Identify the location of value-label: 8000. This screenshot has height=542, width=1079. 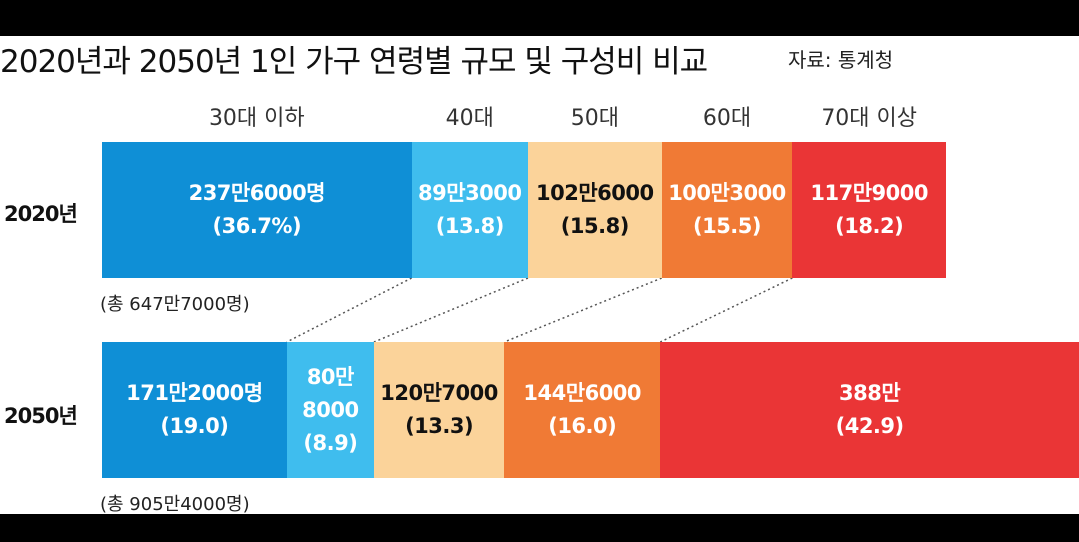
(330, 409).